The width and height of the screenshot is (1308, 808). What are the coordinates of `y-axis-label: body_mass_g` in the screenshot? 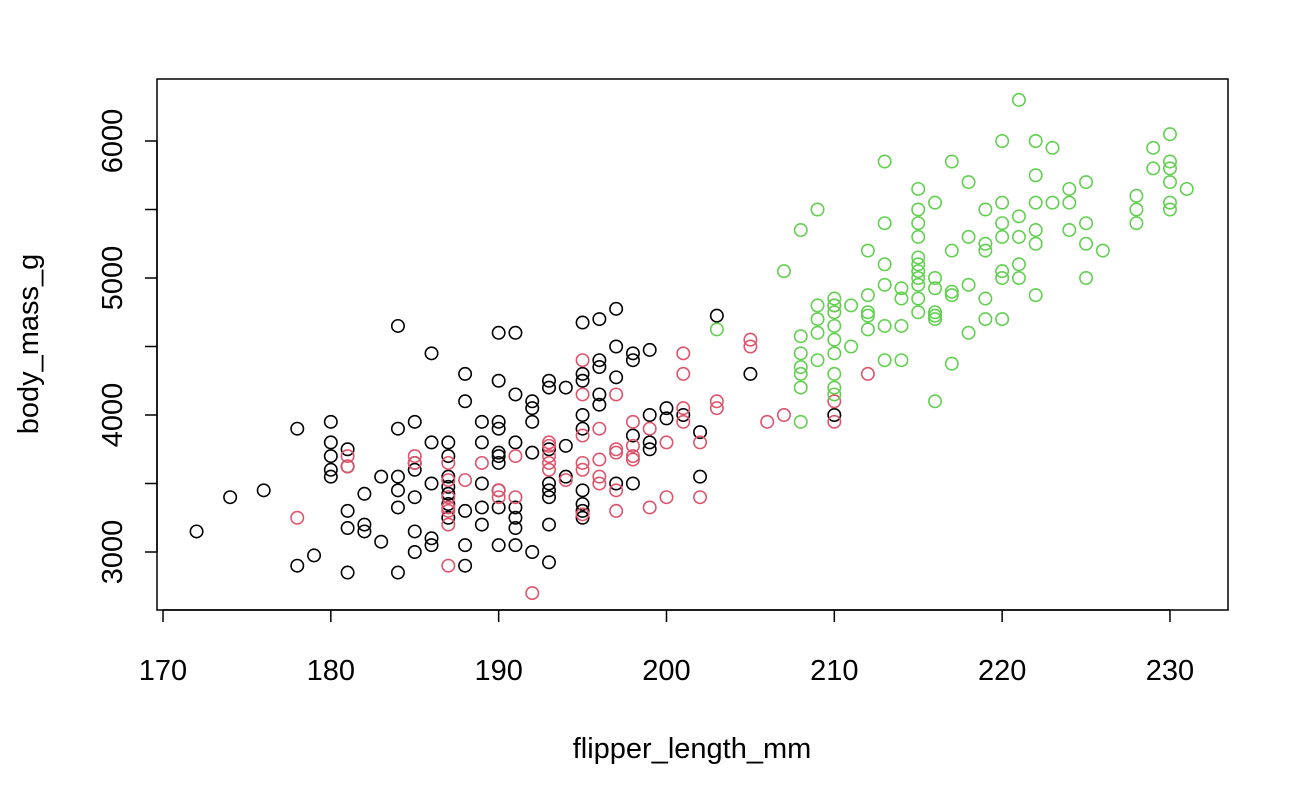 It's located at (29, 344).